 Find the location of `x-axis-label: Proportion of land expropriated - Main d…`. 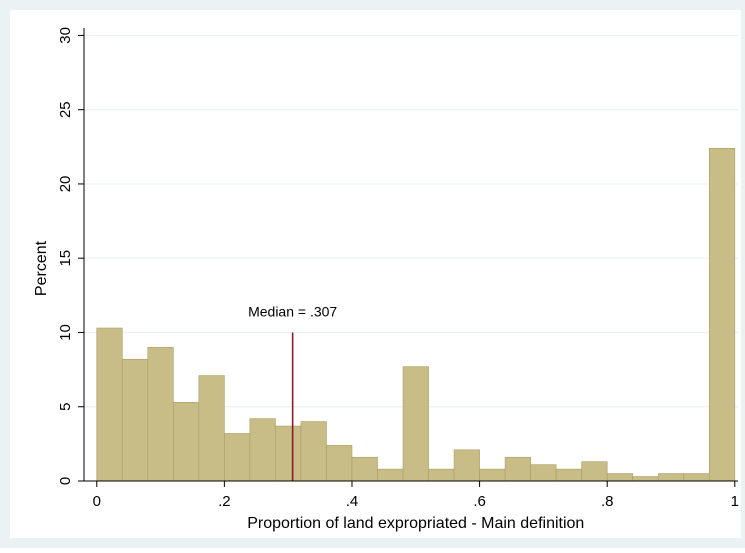

x-axis-label: Proportion of land expropriated - Main d… is located at coordinates (415, 523).